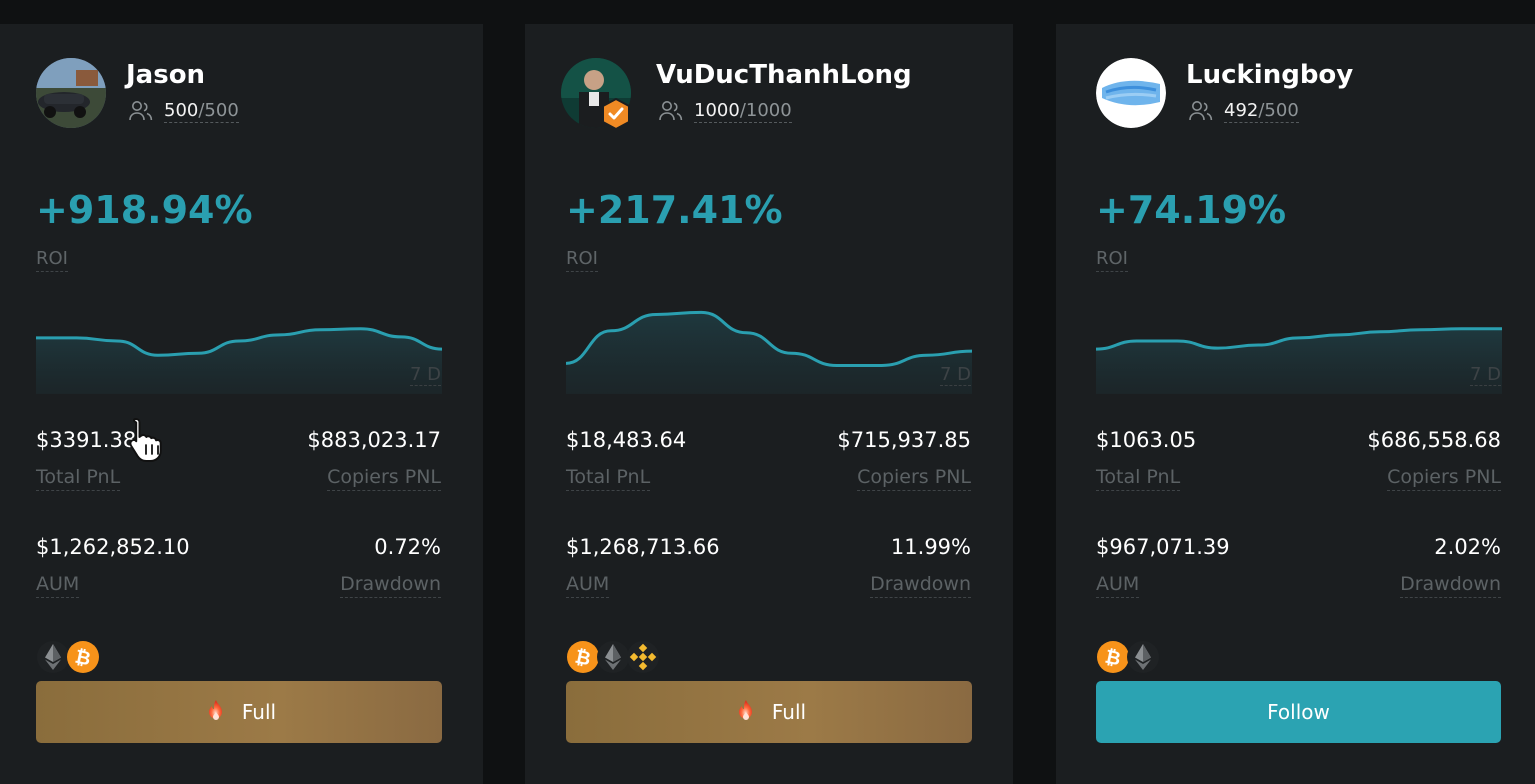  What do you see at coordinates (113, 547) in the screenshot?
I see `aum-value: $1,262,852.10` at bounding box center [113, 547].